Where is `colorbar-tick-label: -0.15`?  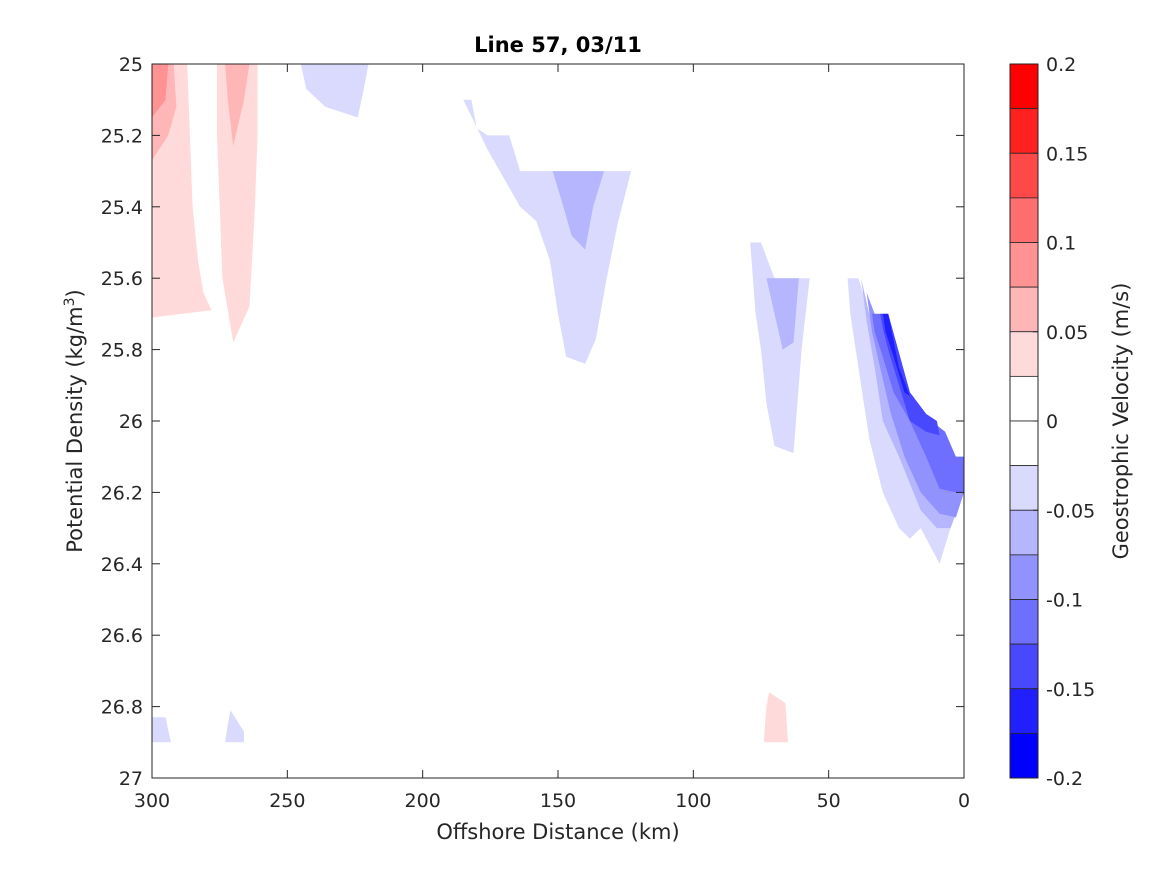 colorbar-tick-label: -0.15 is located at coordinates (1070, 690).